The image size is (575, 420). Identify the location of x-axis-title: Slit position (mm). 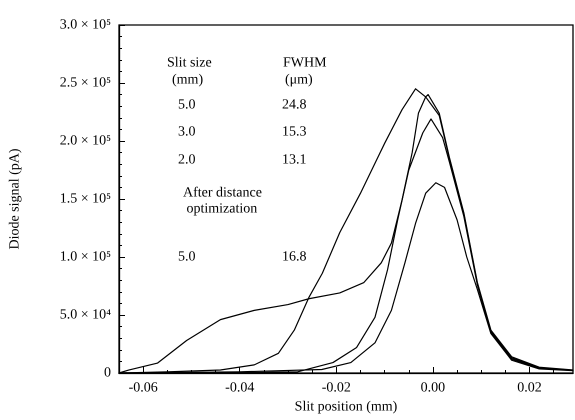
(346, 406).